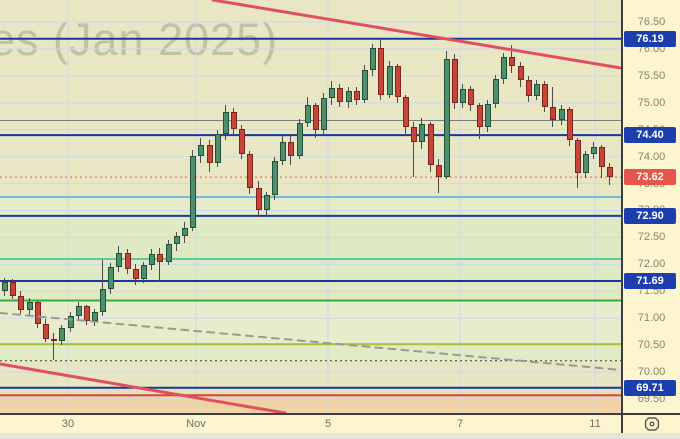 This screenshot has width=680, height=439. What do you see at coordinates (340, 414) in the screenshot?
I see `time-axis-separator` at bounding box center [340, 414].